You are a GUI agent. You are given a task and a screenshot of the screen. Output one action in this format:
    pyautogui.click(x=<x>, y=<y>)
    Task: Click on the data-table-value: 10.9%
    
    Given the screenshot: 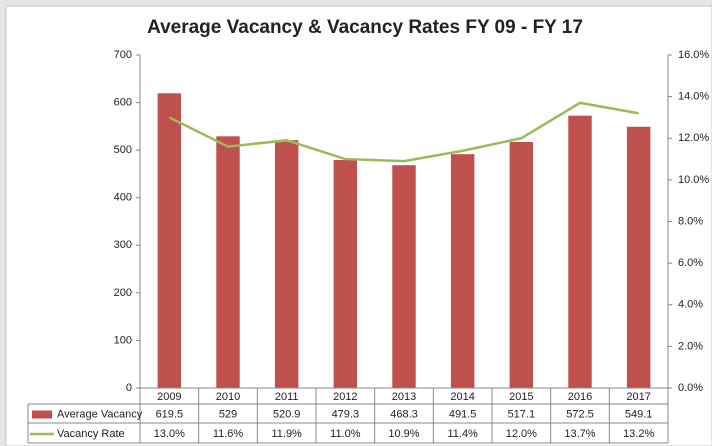 What is the action you would take?
    pyautogui.click(x=403, y=434)
    